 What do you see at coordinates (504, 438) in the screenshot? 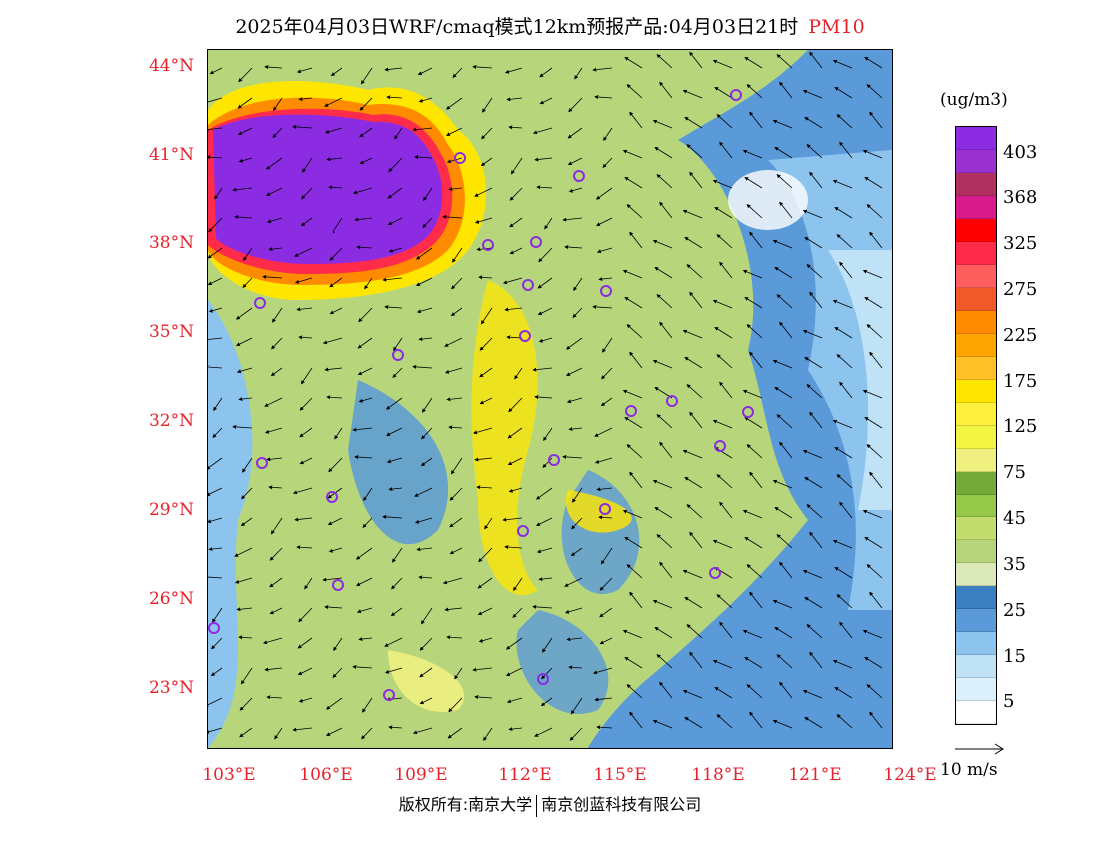
I see `central-pollution-band` at bounding box center [504, 438].